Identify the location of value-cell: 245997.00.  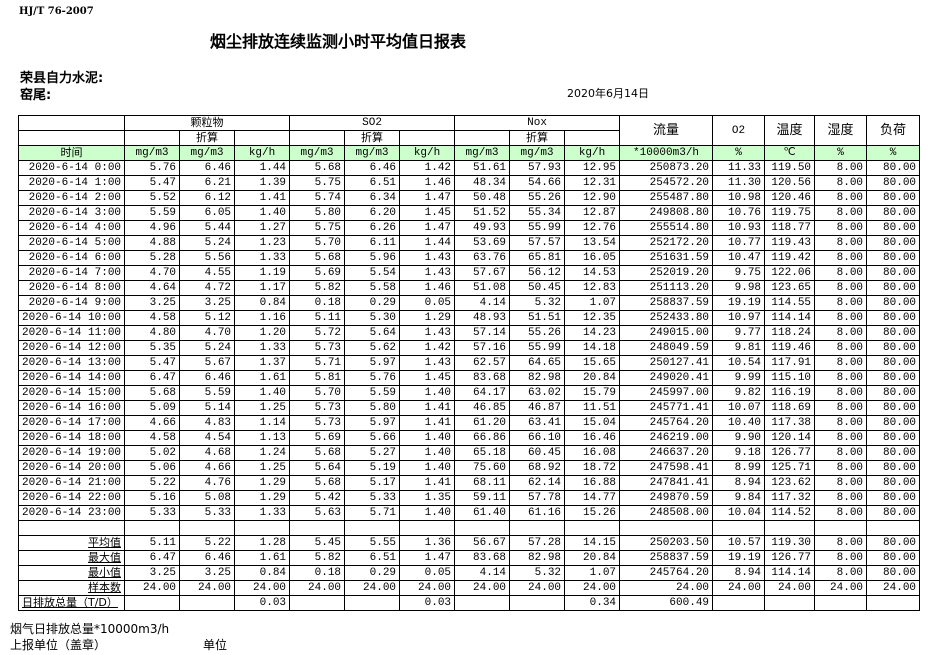
(666, 393).